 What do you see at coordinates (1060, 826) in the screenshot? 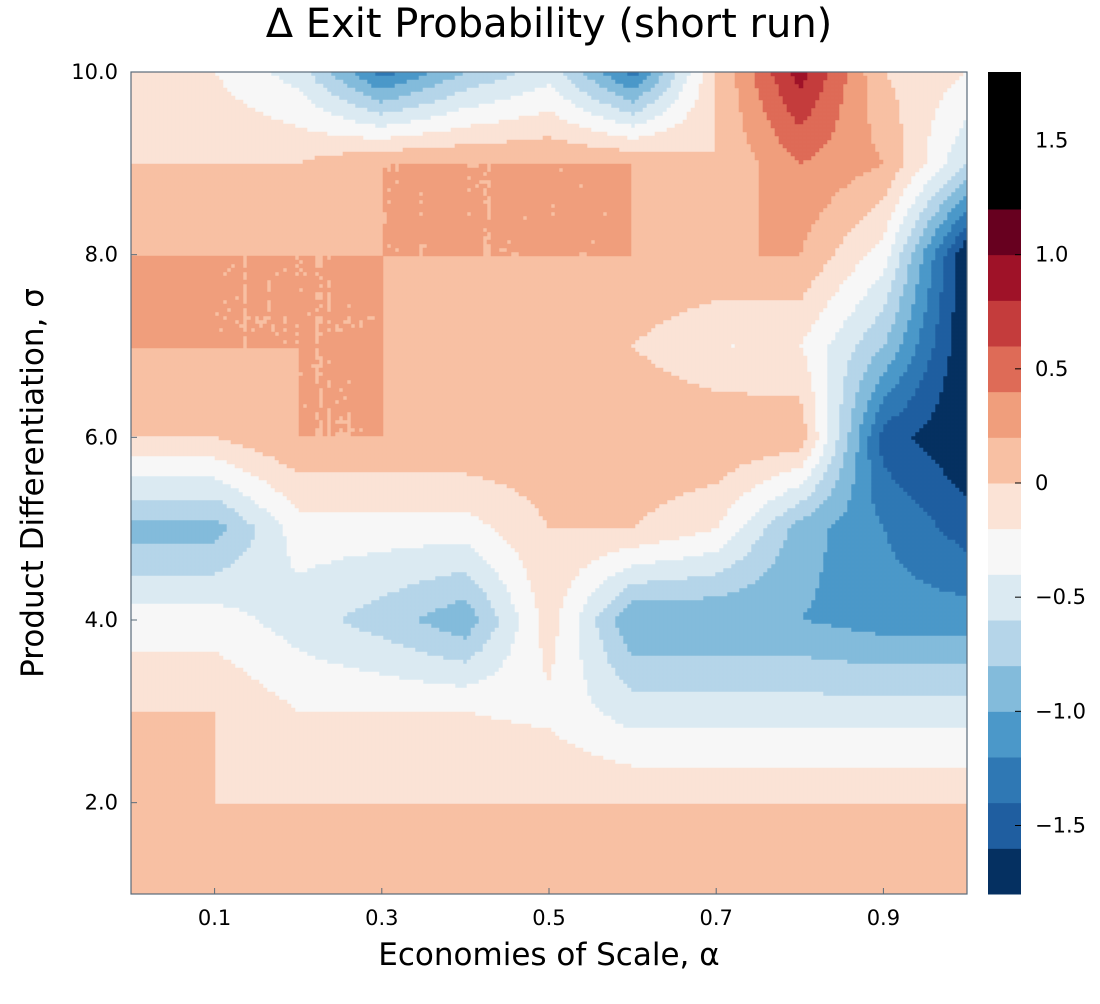
I see `colorbar-tick-label: −1.5` at bounding box center [1060, 826].